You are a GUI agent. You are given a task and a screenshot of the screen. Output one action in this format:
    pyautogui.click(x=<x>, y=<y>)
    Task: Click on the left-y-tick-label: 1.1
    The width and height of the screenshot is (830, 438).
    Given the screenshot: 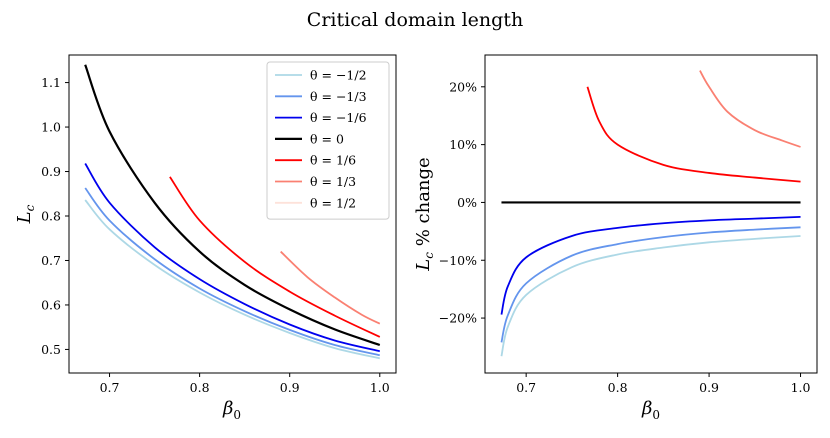 What is the action you would take?
    pyautogui.click(x=51, y=82)
    